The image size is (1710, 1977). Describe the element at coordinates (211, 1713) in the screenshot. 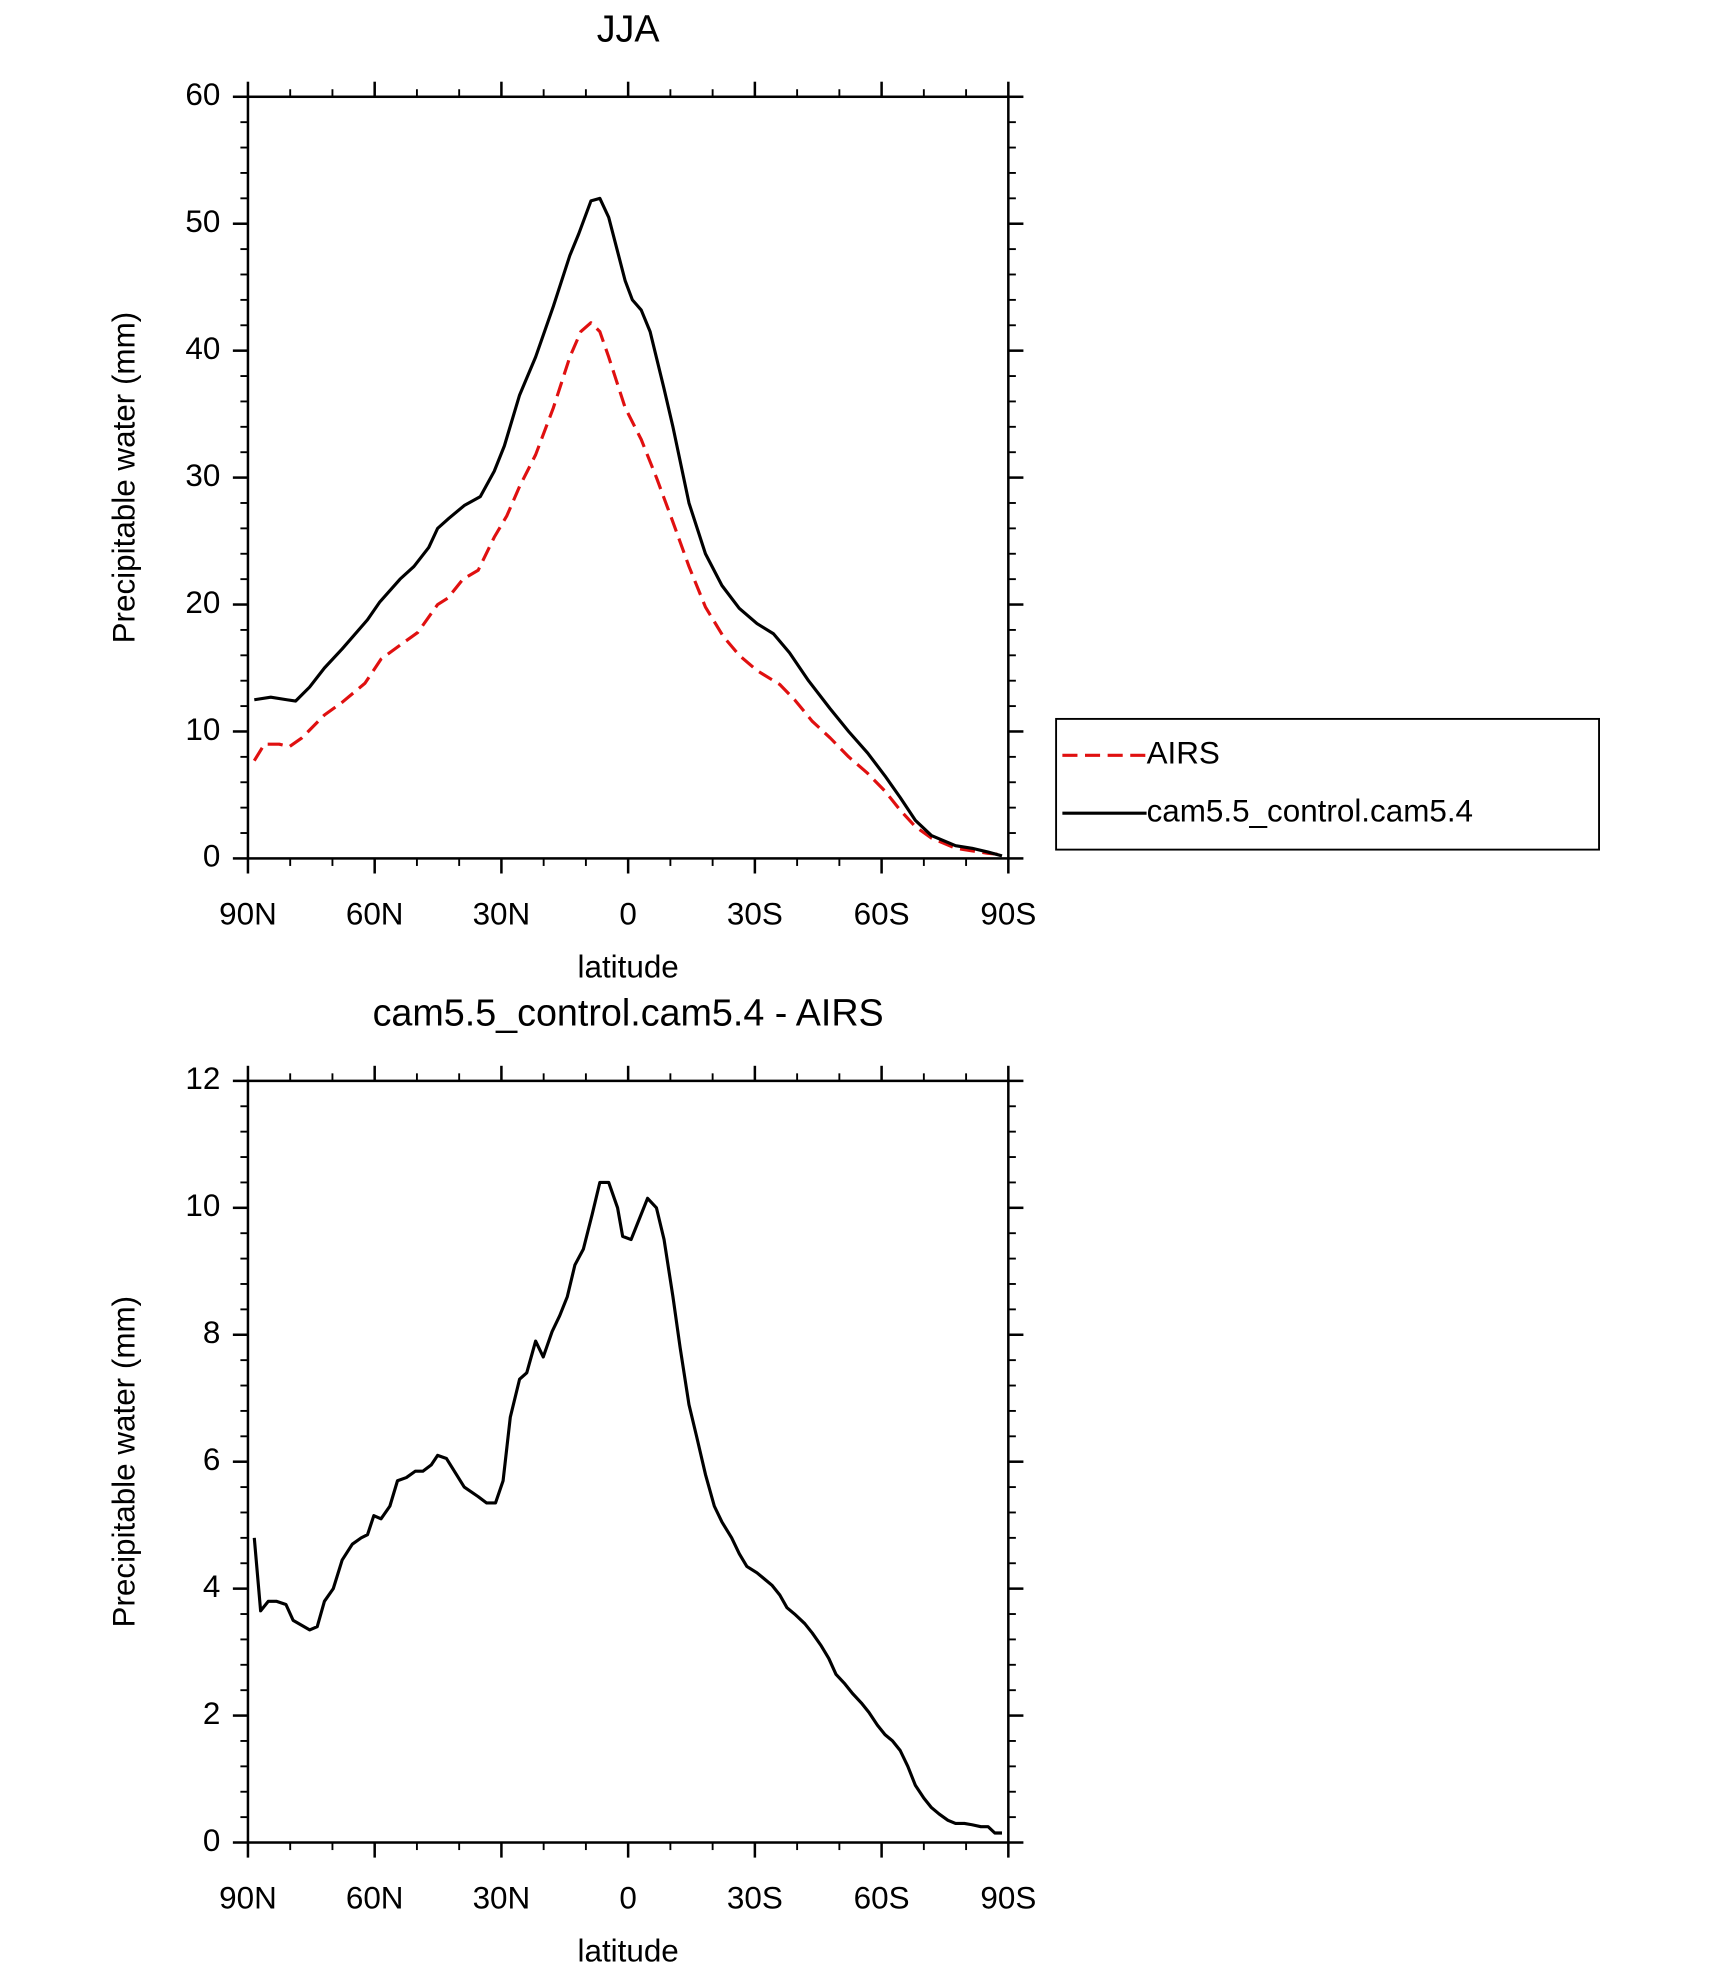

I see `y-tick-label: 2` at that location.